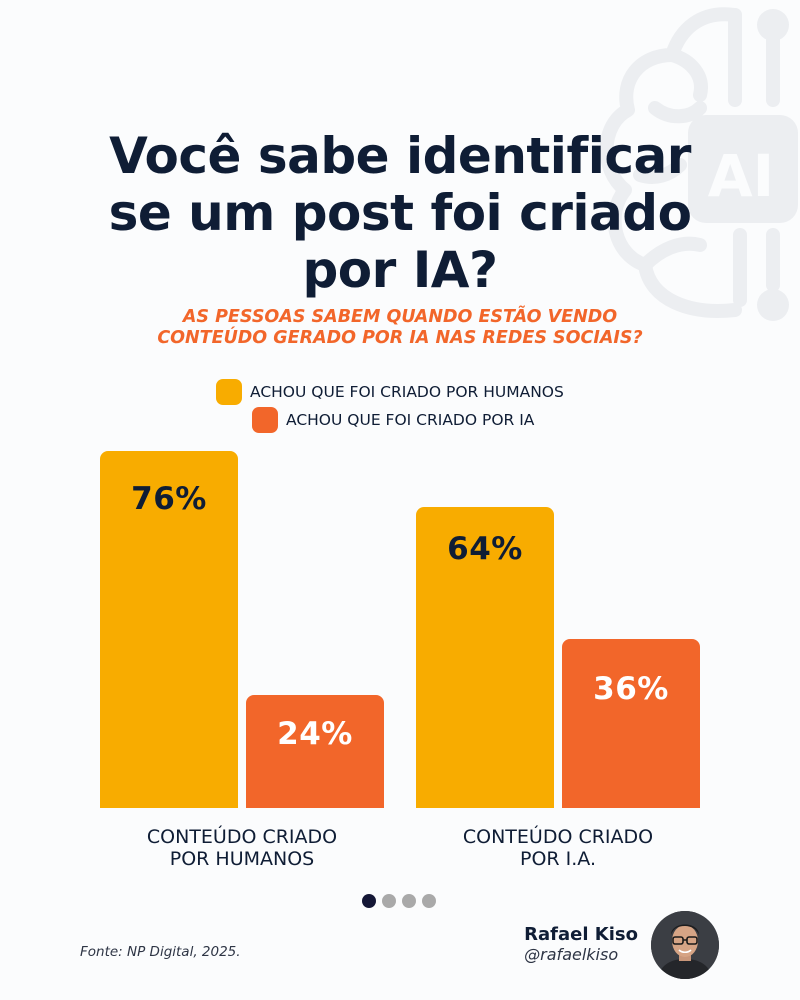  What do you see at coordinates (571, 954) in the screenshot?
I see `author-handle: @rafaelkiso` at bounding box center [571, 954].